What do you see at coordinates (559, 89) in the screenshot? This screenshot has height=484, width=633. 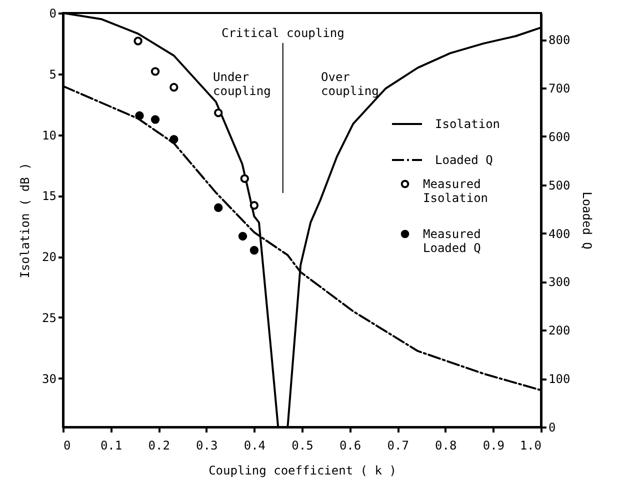 I see `y2-tick-label: 700` at bounding box center [559, 89].